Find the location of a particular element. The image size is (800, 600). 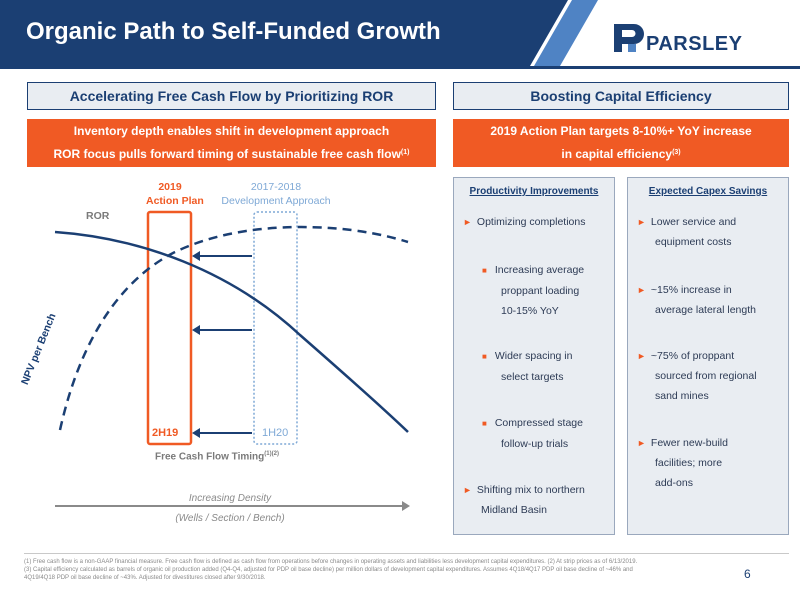

label-1h20: 1H20 is located at coordinates (275, 433).